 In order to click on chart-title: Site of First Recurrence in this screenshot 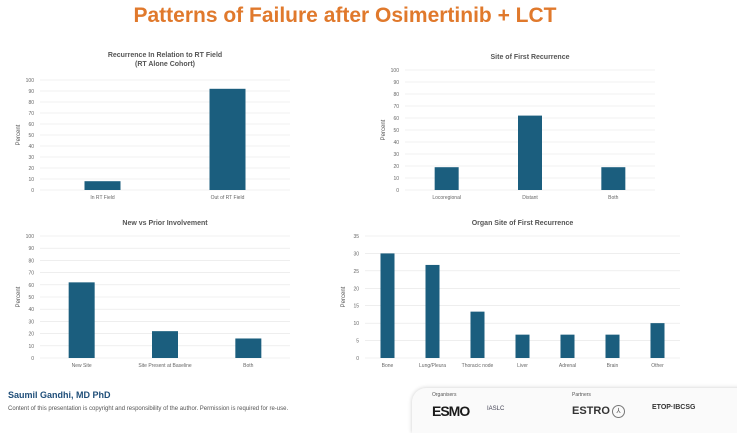, I will do `click(530, 57)`.